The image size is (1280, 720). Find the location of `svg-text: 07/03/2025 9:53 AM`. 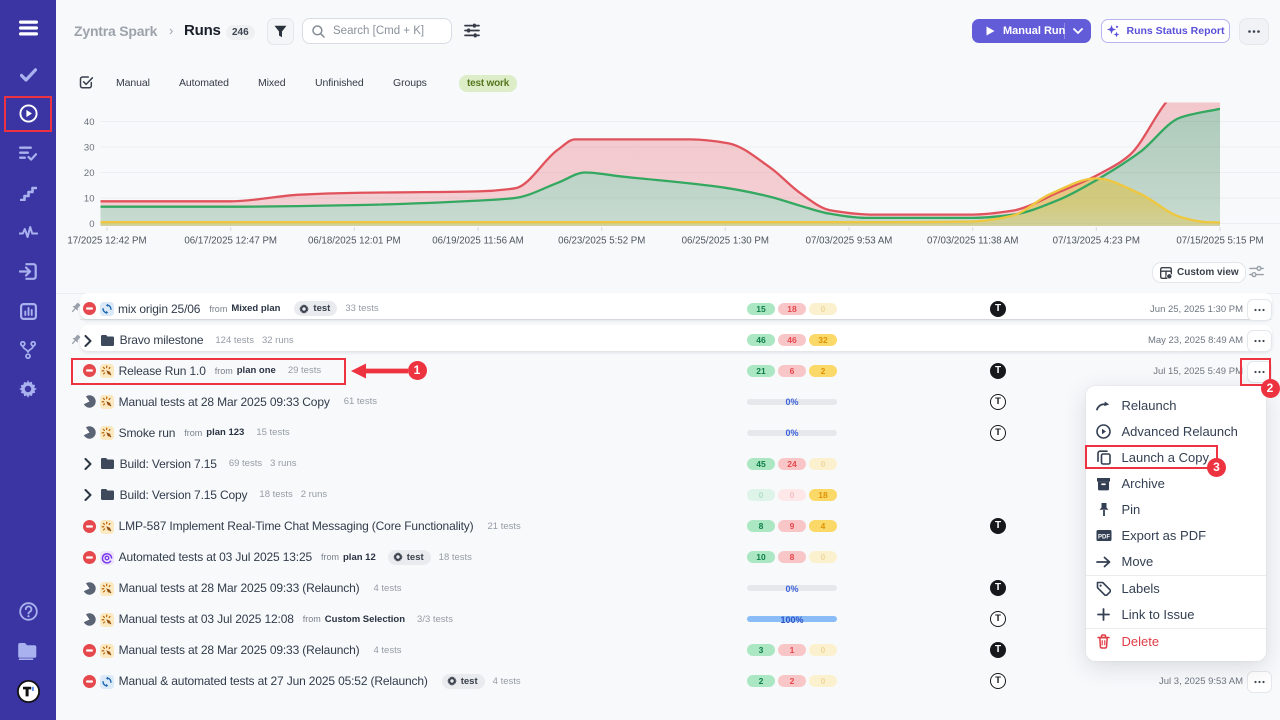

svg-text: 07/03/2025 9:53 AM is located at coordinates (849, 241).